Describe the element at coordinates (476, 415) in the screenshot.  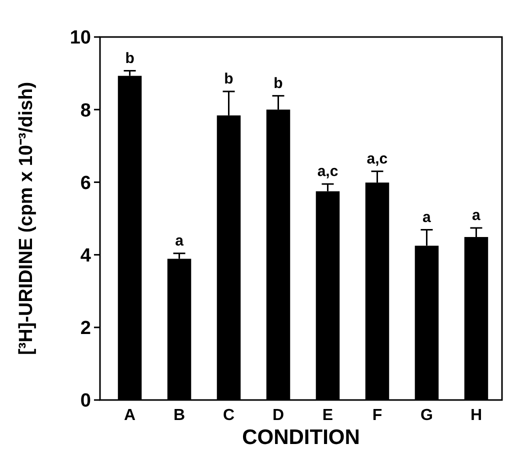
I see `x-tick-label: H` at that location.